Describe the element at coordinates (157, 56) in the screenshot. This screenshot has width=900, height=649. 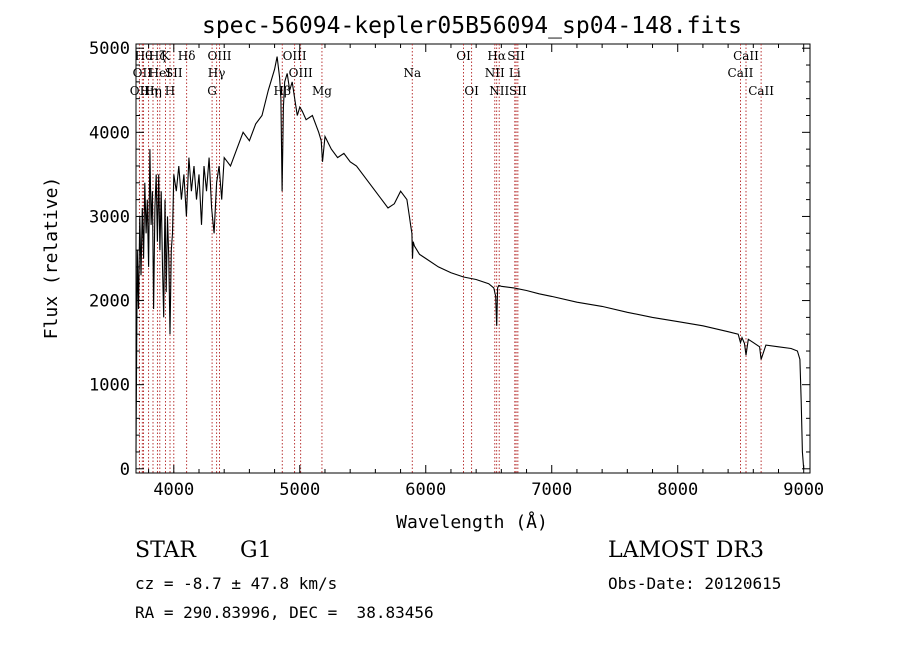
I see `spectral-line-label: Hζ` at that location.